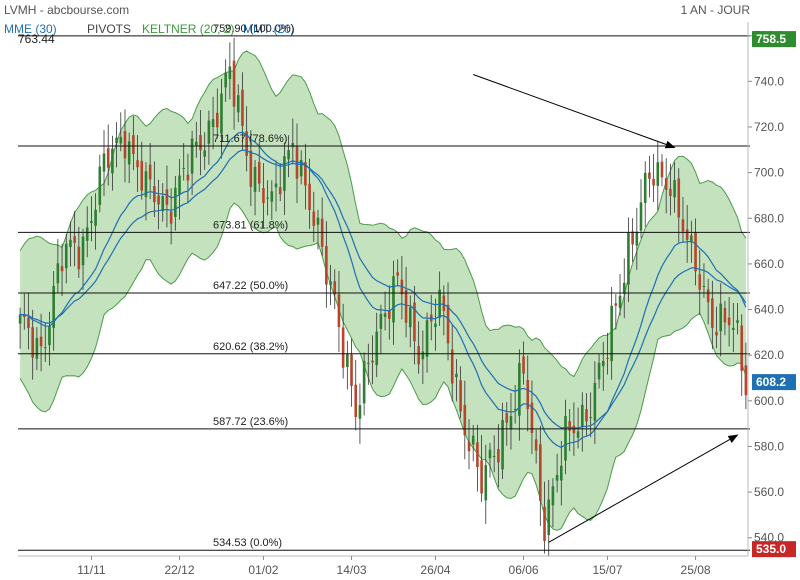 The image size is (800, 580). I want to click on y-tick-label: 640.0, so click(769, 310).